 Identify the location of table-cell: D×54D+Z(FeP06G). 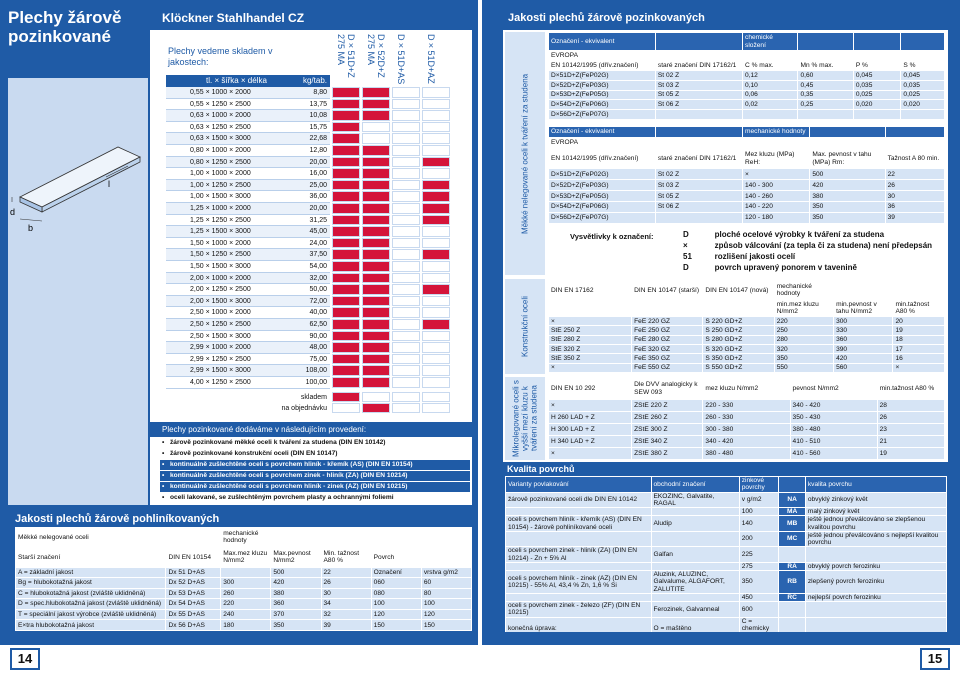
(602, 207).